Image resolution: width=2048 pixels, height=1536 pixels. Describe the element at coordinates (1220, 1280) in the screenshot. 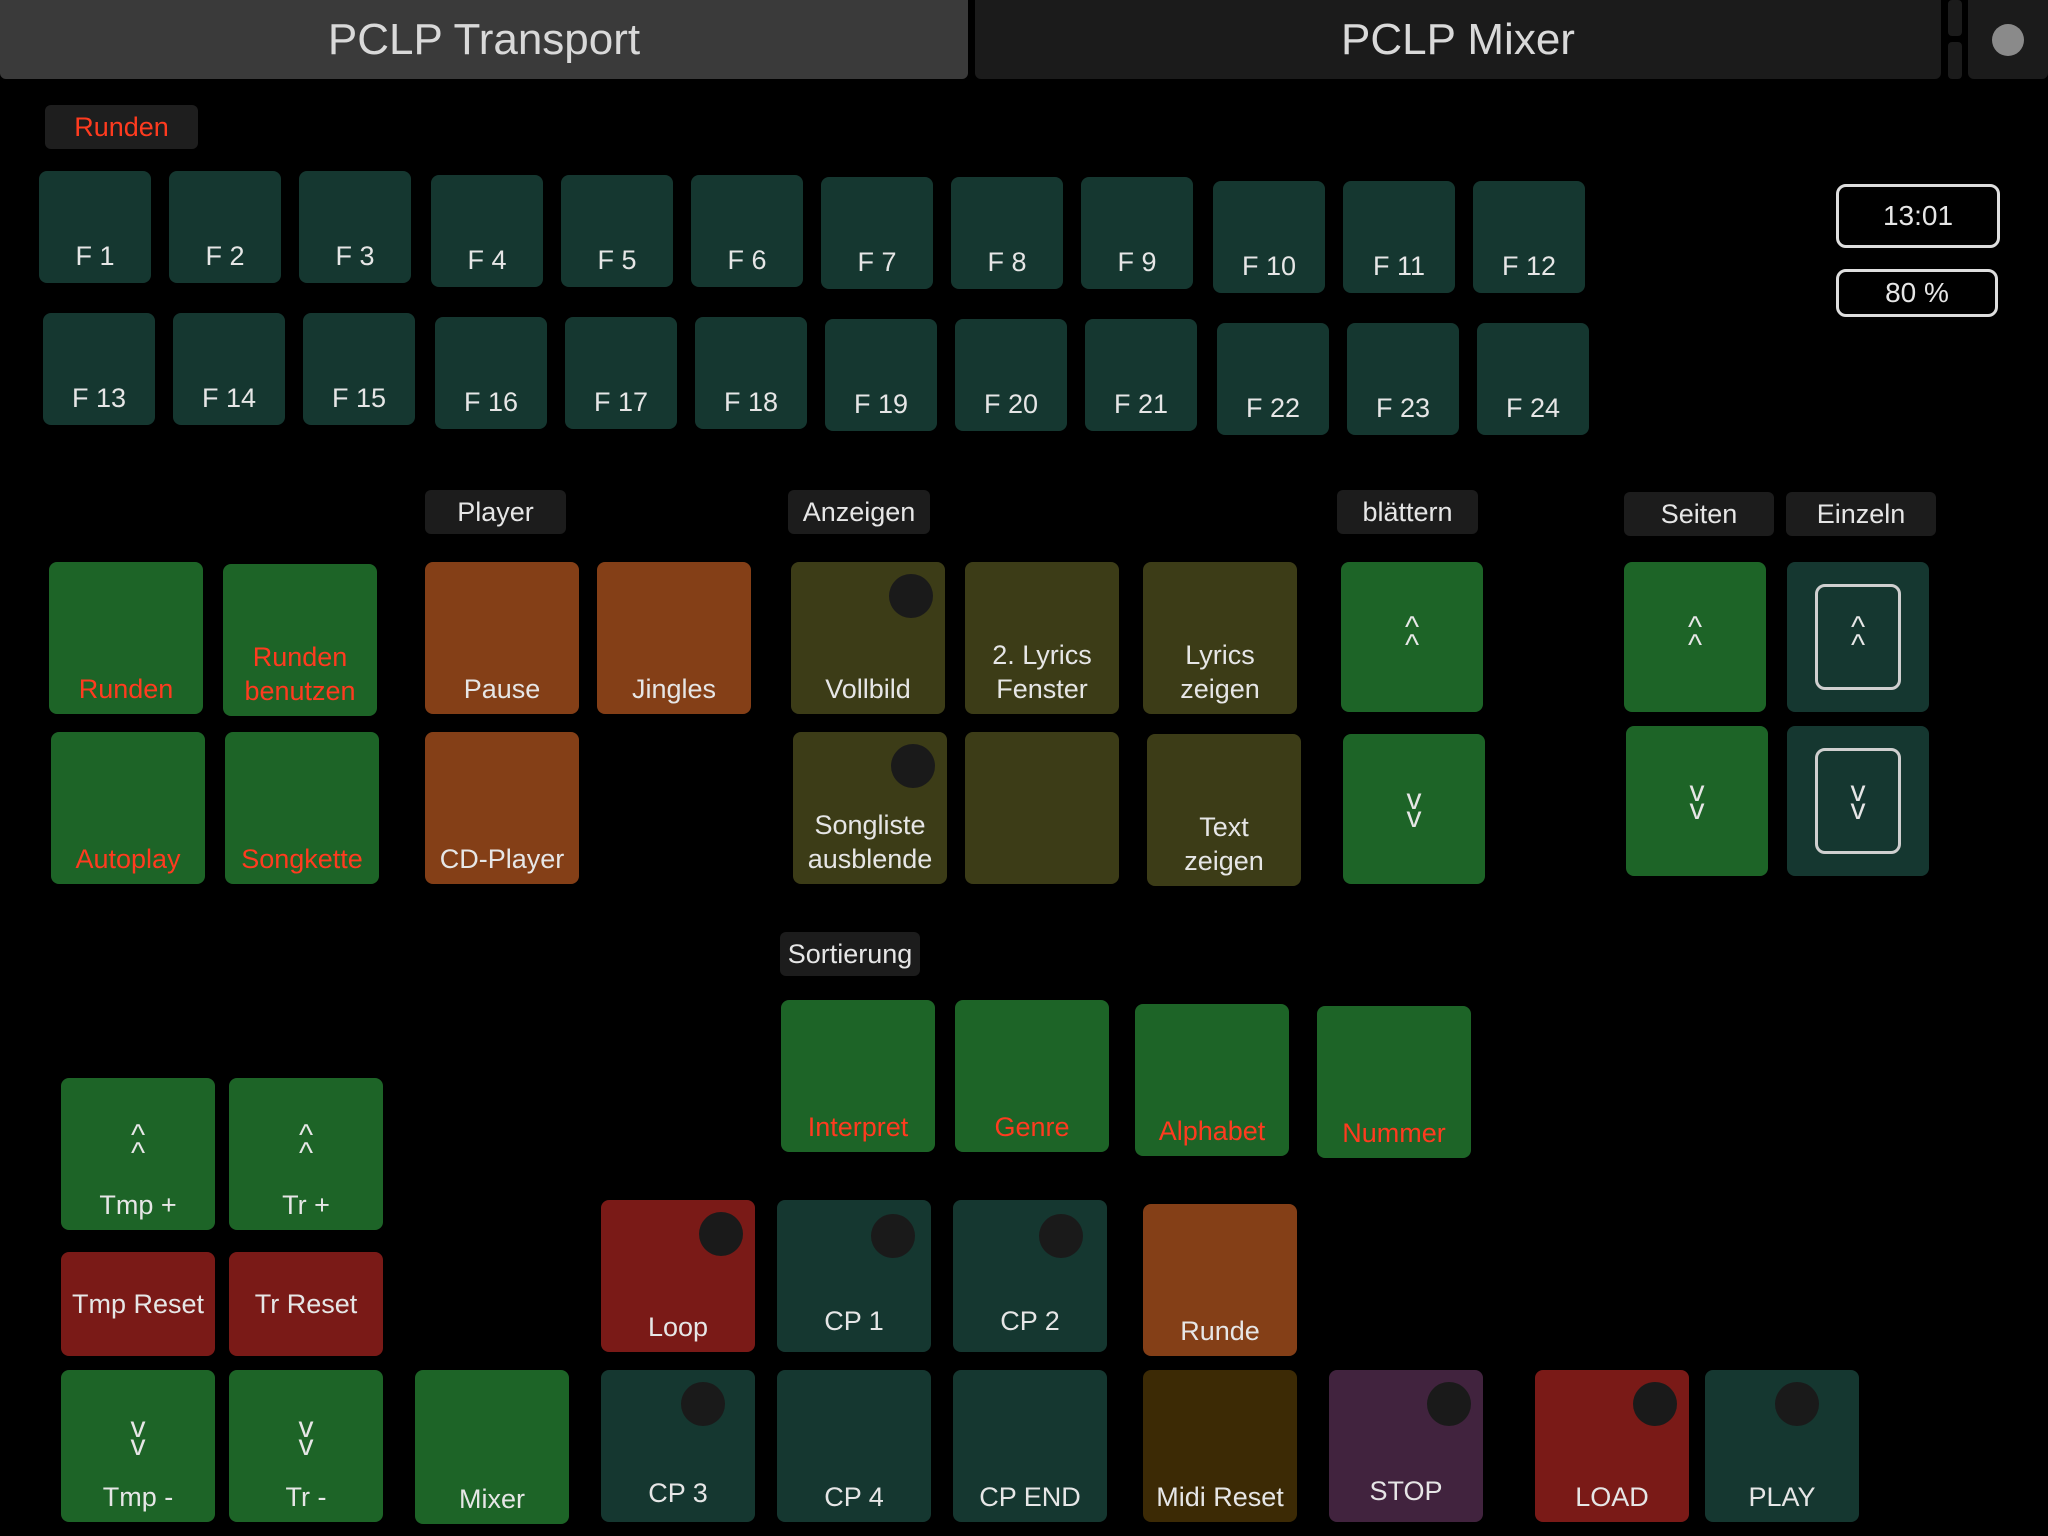

I see `runde-button: Runde` at that location.